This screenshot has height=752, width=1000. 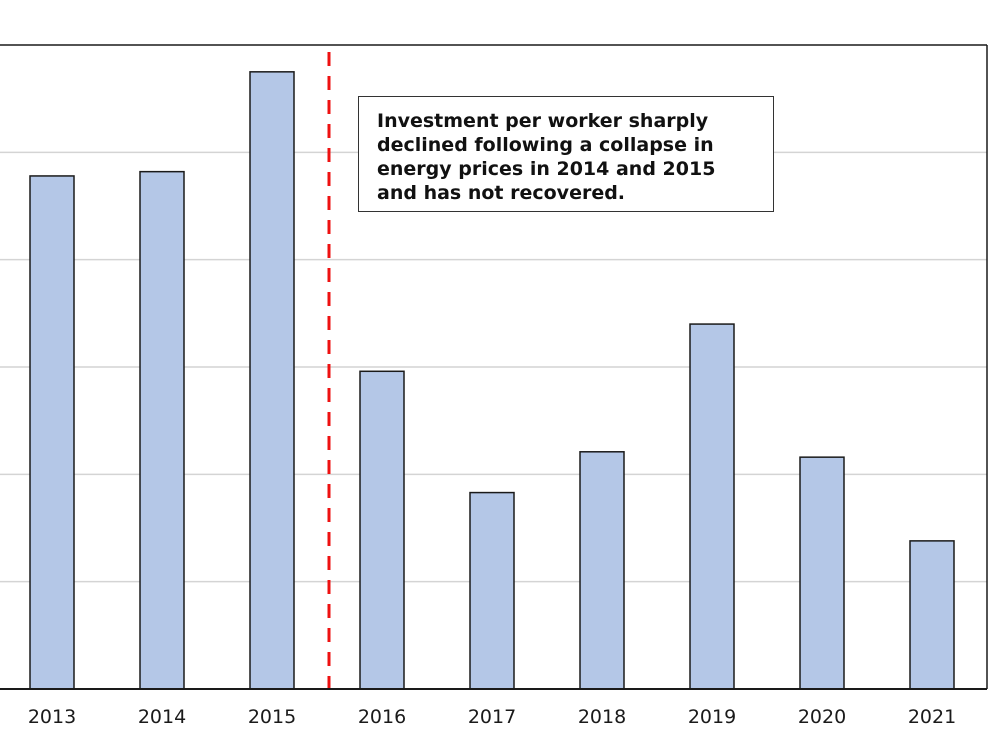 I want to click on annotation-line: Investment per worker sharply, so click(x=543, y=121).